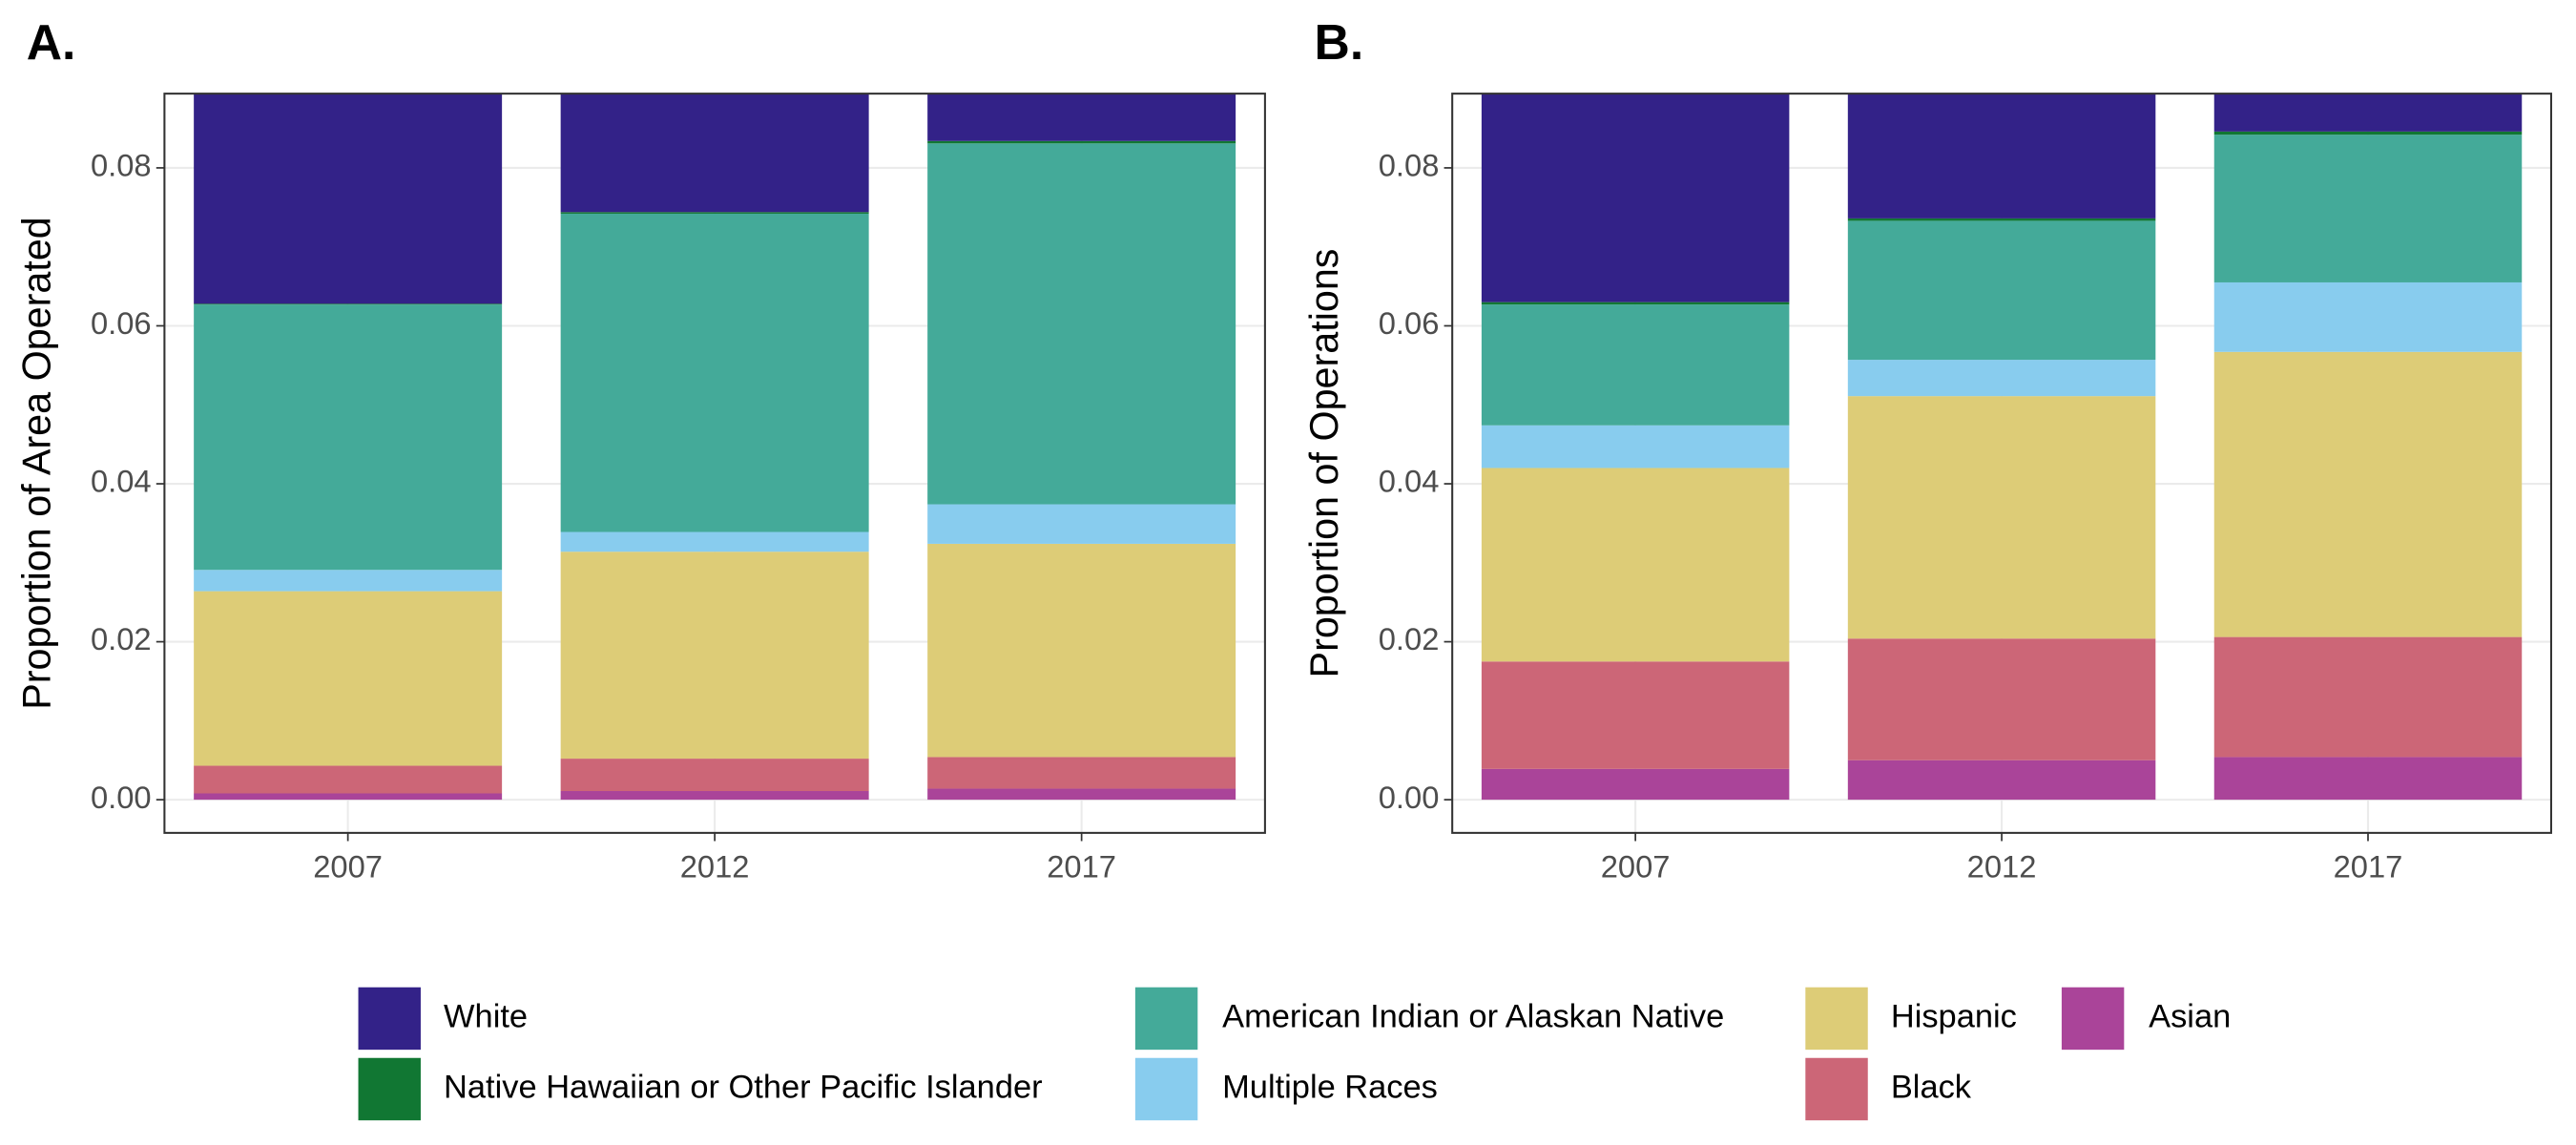 The image size is (2576, 1145). I want to click on legend-label: Black, so click(1931, 1088).